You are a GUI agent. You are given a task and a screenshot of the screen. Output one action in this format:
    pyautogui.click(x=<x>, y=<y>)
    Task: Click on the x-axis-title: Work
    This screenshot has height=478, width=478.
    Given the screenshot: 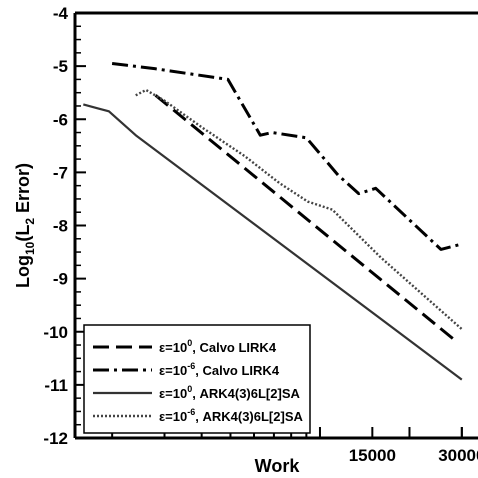 What is the action you would take?
    pyautogui.click(x=278, y=466)
    